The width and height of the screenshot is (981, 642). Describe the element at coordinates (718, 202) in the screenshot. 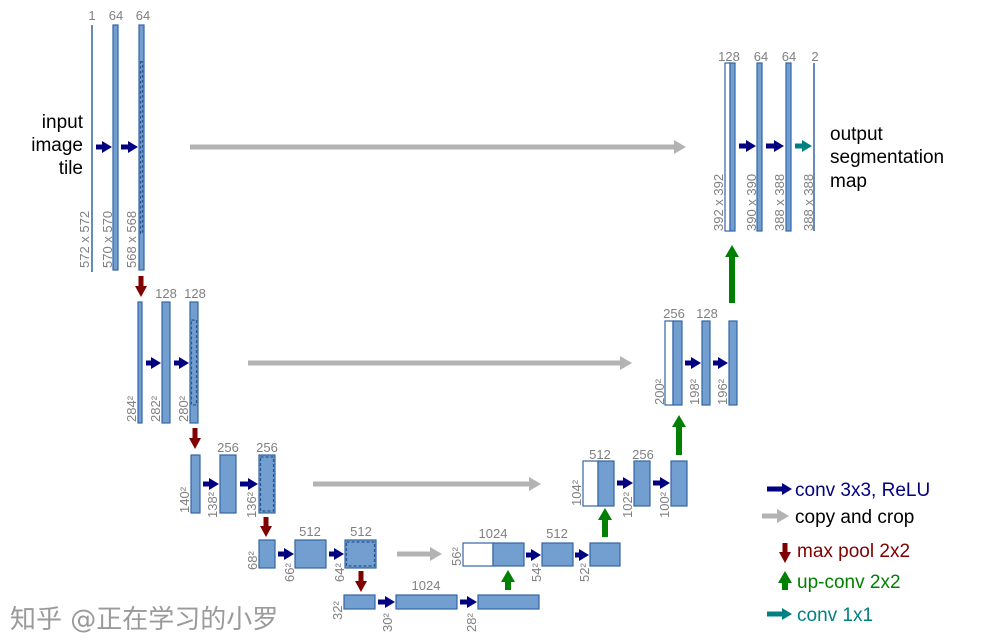

I see `spatial-size-label: 392 x 392` at that location.